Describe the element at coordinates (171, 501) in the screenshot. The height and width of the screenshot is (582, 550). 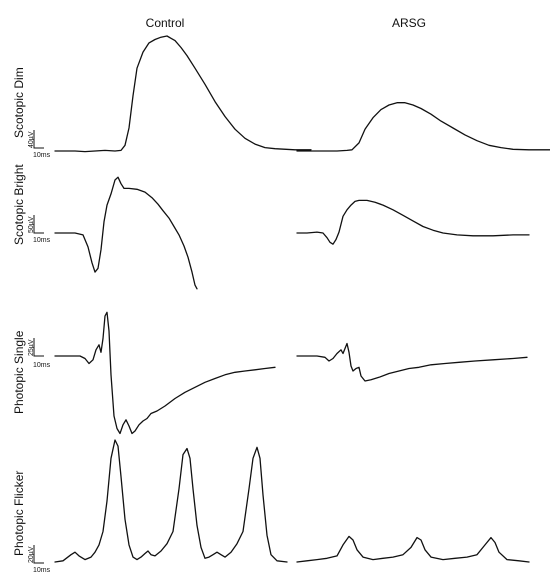
I see `trace-photopic-flicker-control` at that location.